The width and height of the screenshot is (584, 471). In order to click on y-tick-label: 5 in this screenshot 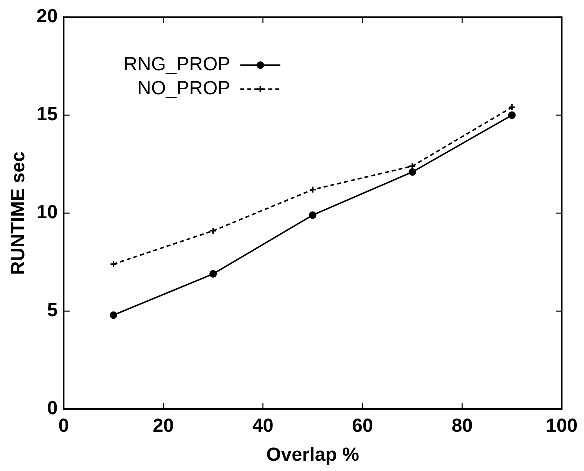, I will do `click(52, 311)`.